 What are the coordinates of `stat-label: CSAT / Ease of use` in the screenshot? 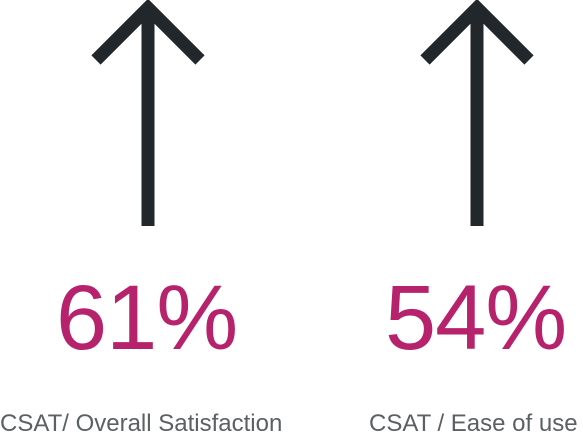 It's located at (473, 423).